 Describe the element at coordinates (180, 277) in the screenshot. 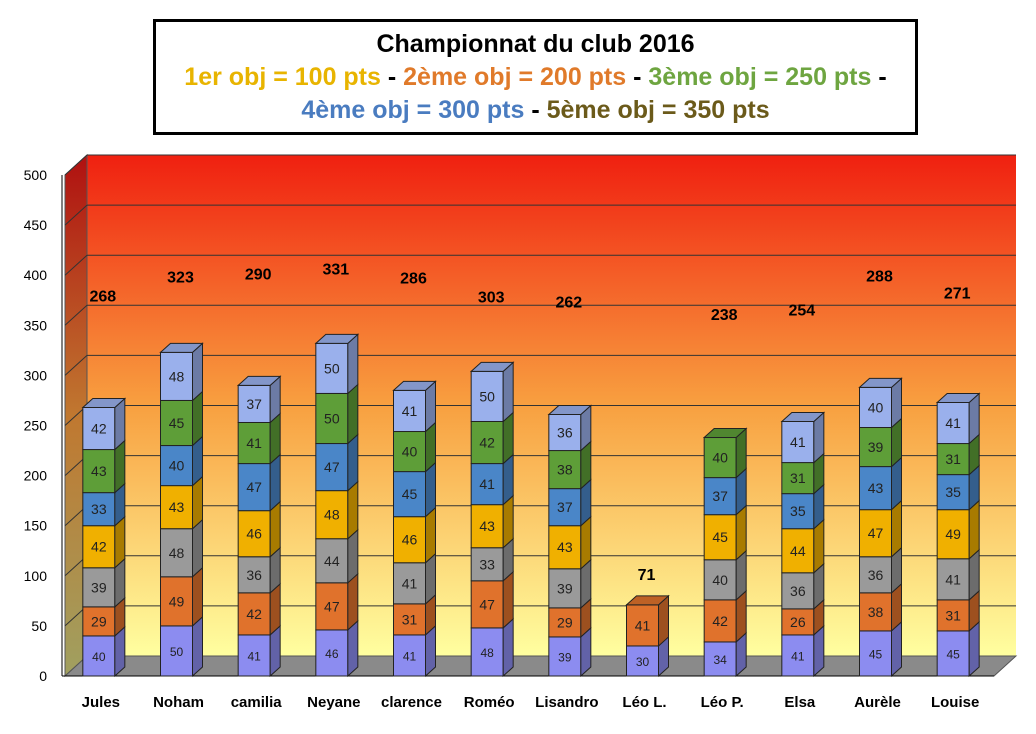

I see `total-label: 323` at that location.